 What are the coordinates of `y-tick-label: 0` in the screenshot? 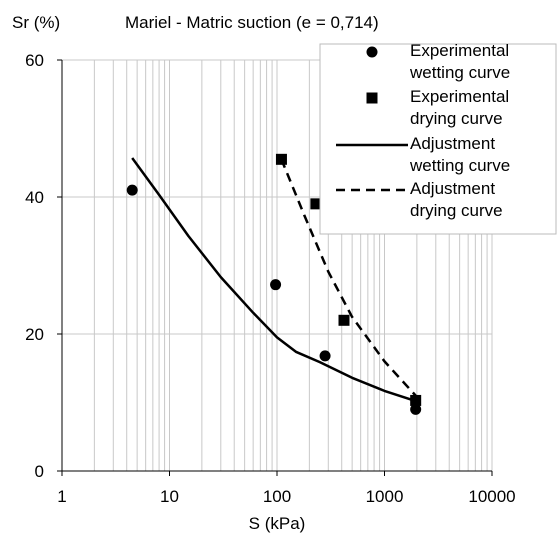 It's located at (39, 471).